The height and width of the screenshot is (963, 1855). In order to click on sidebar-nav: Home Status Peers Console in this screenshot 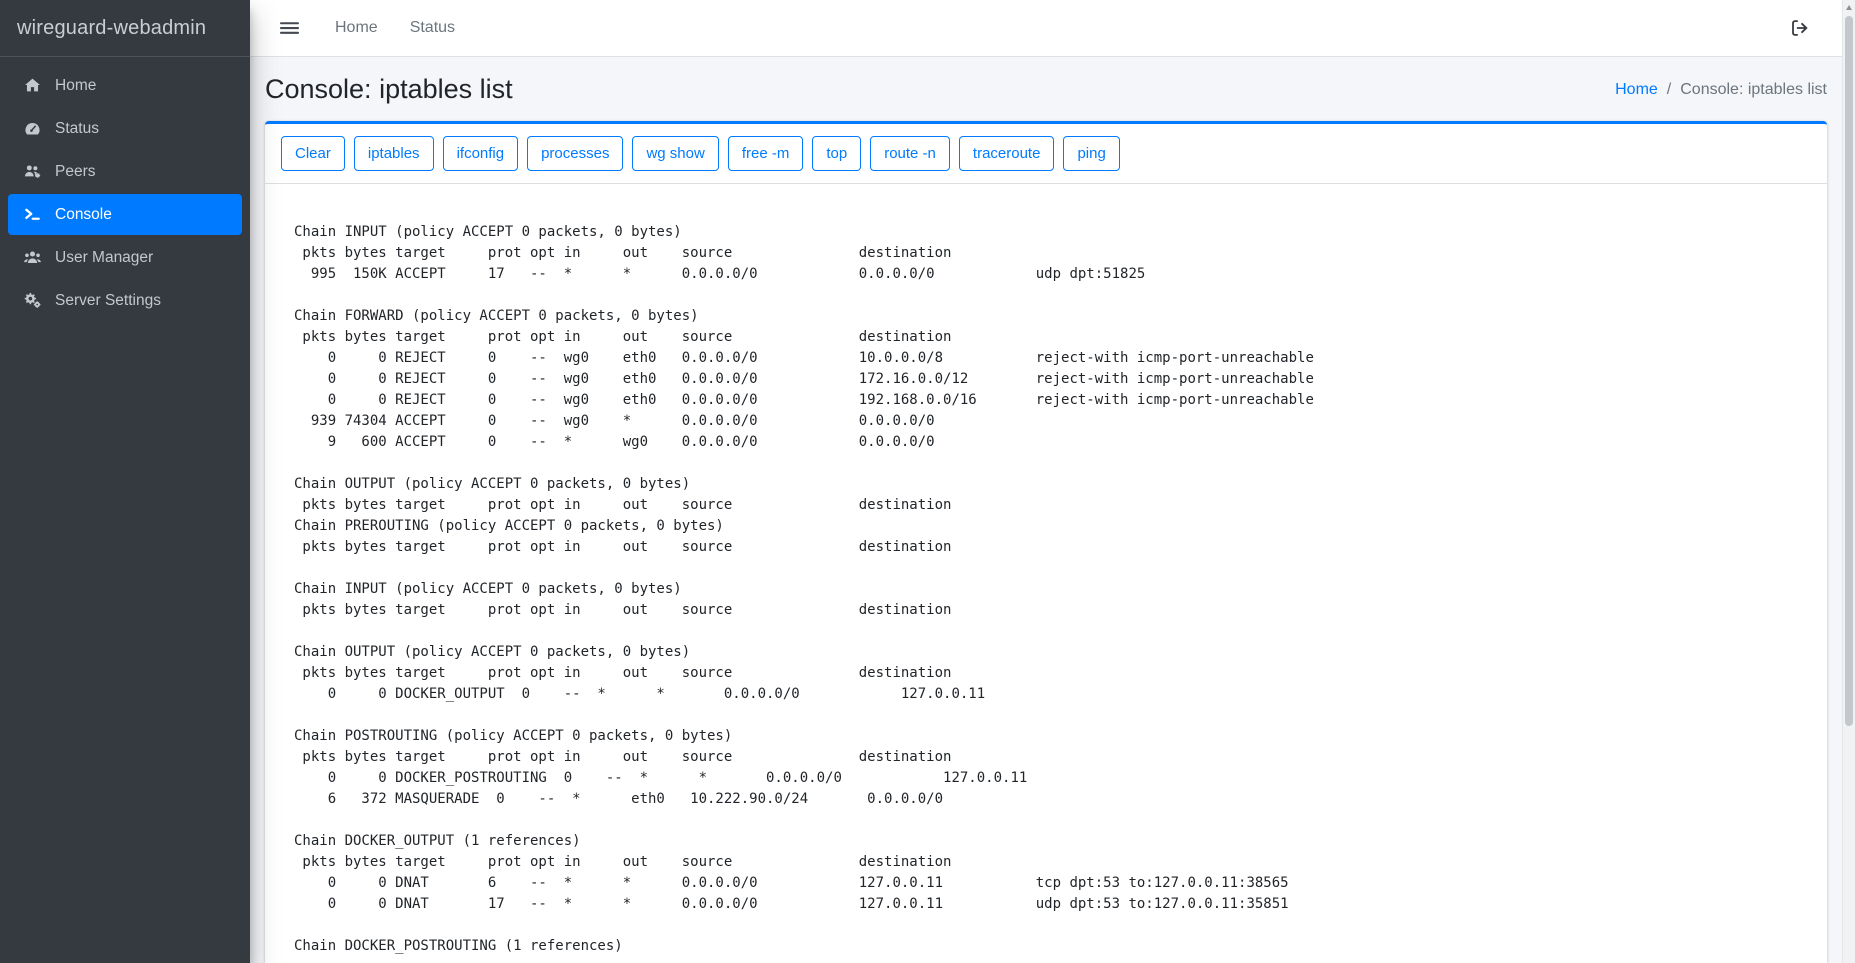, I will do `click(125, 194)`.